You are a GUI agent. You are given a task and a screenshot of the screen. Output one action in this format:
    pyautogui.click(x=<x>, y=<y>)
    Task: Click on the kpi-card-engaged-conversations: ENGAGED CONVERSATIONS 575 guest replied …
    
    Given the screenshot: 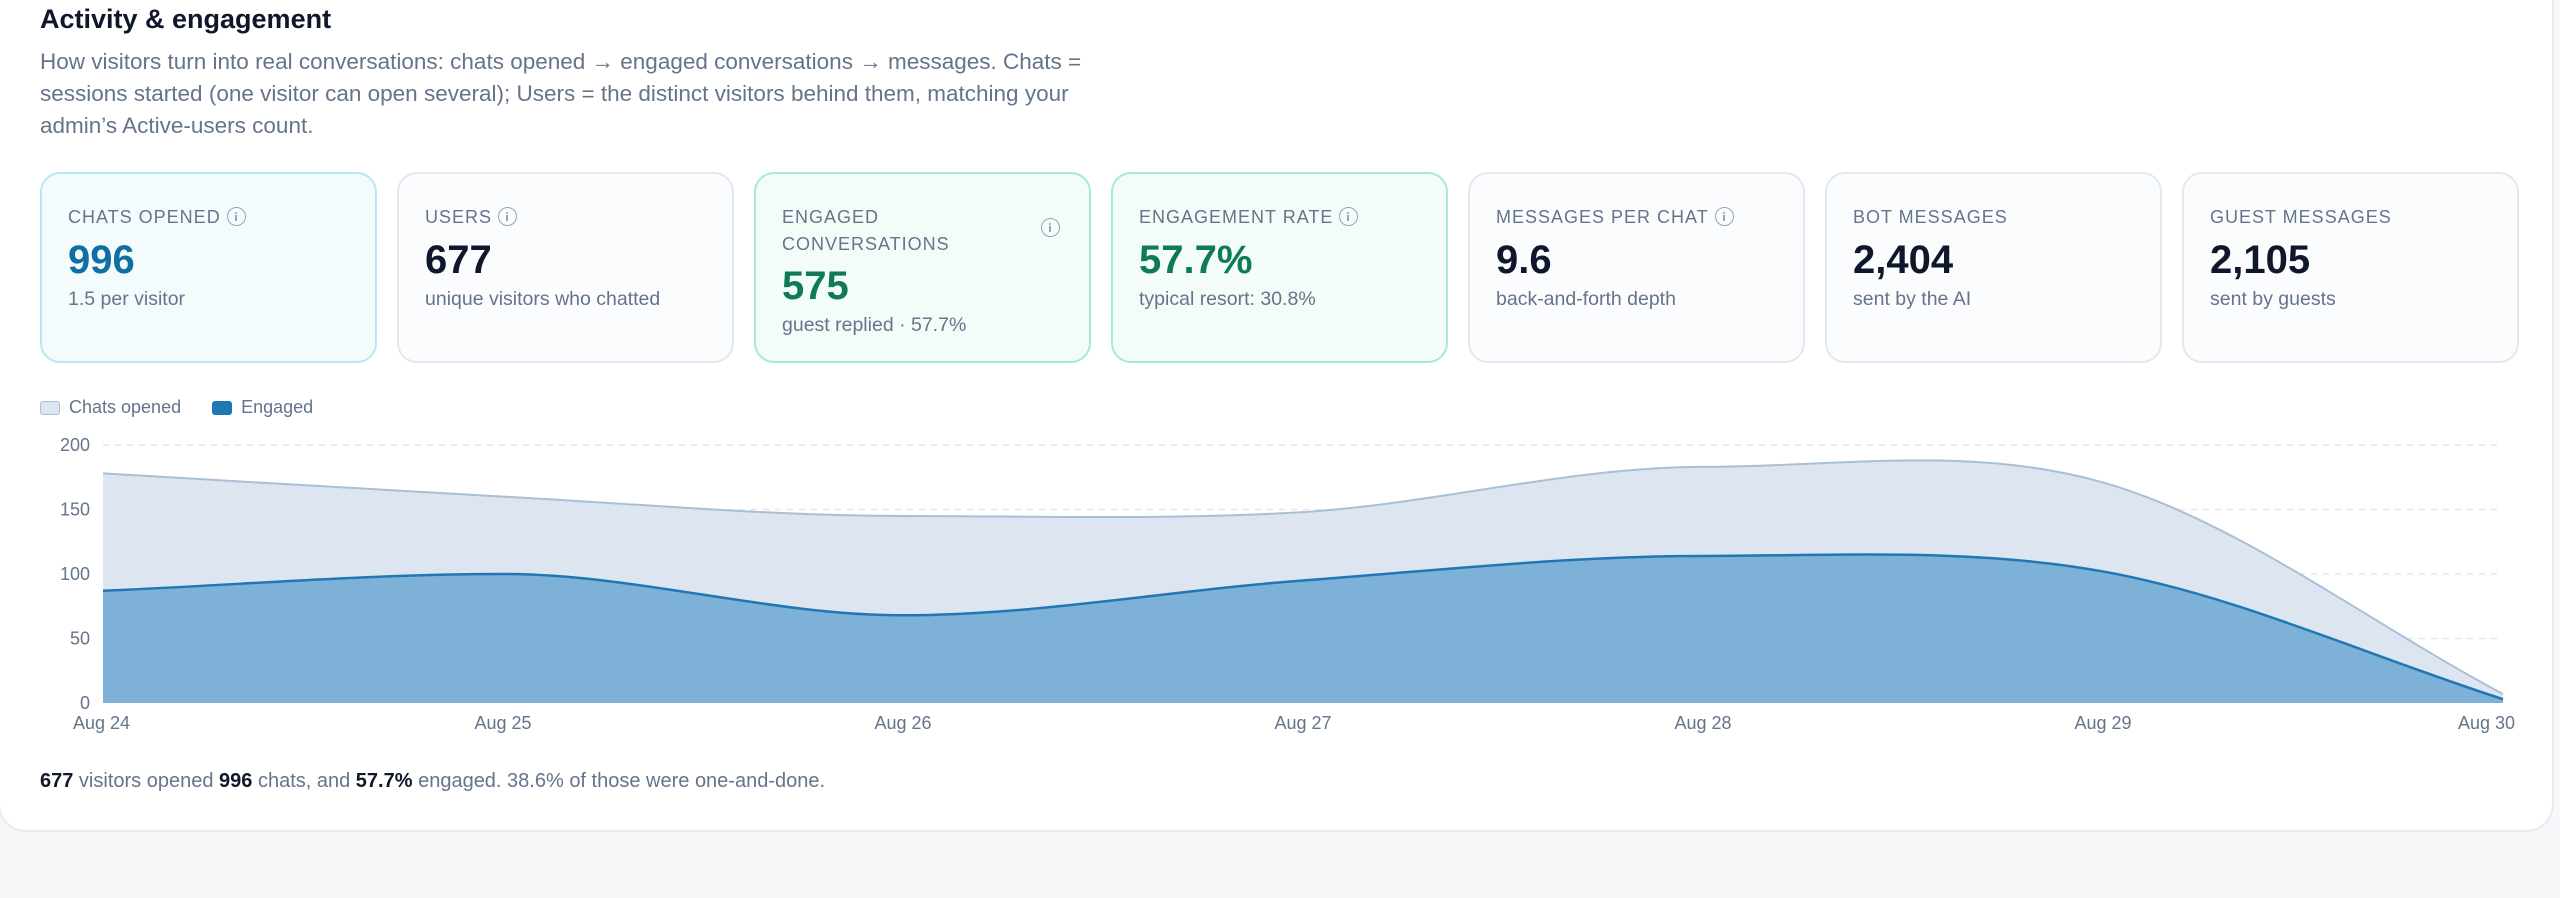 What is the action you would take?
    pyautogui.click(x=922, y=267)
    